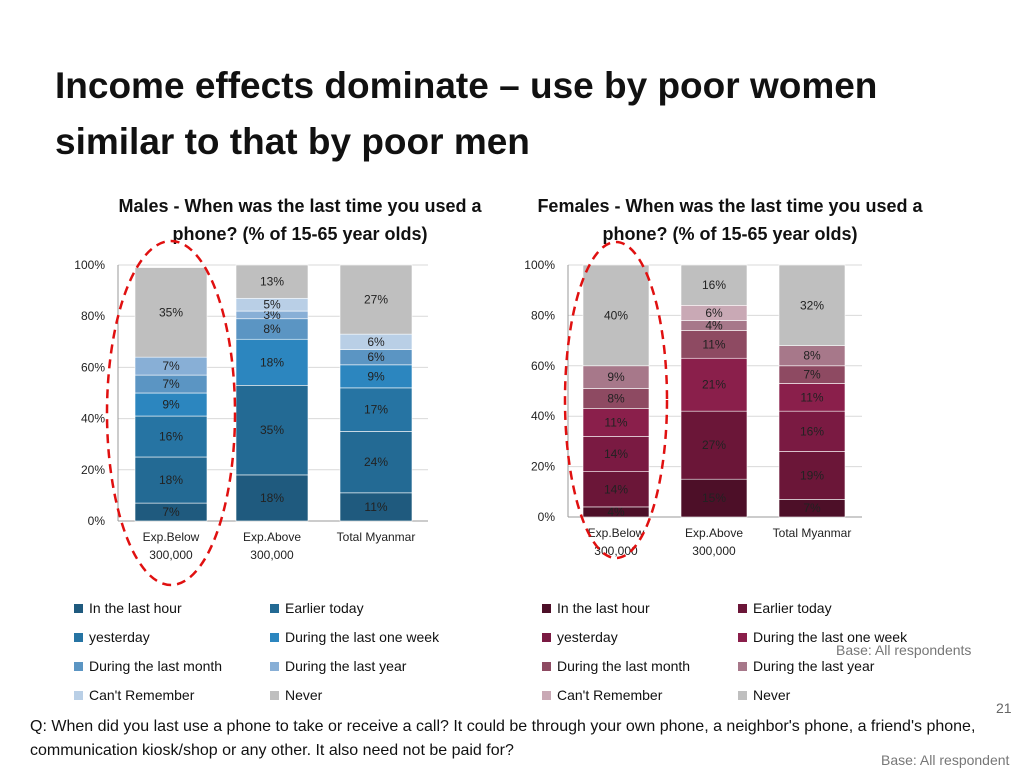 The image size is (1024, 768). Describe the element at coordinates (945, 760) in the screenshot. I see `base-note-bottom: Base: All respondent` at that location.